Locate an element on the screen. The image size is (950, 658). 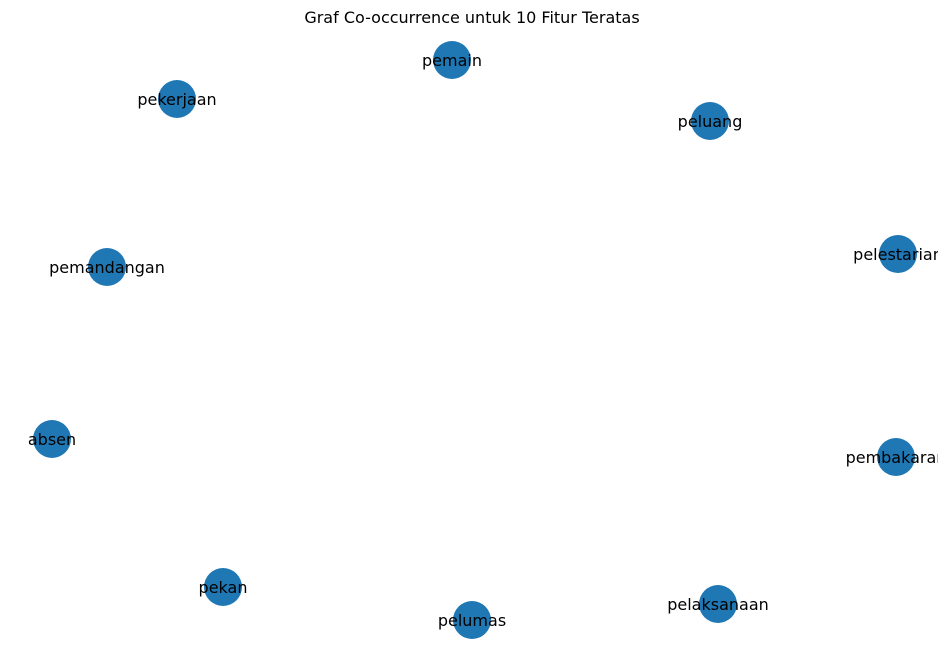
node-label: pekerjaan is located at coordinates (176, 99).